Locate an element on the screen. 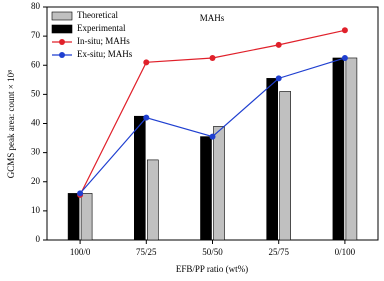  x-axis-label: EFB/PP ratio (wt%) is located at coordinates (212, 269).